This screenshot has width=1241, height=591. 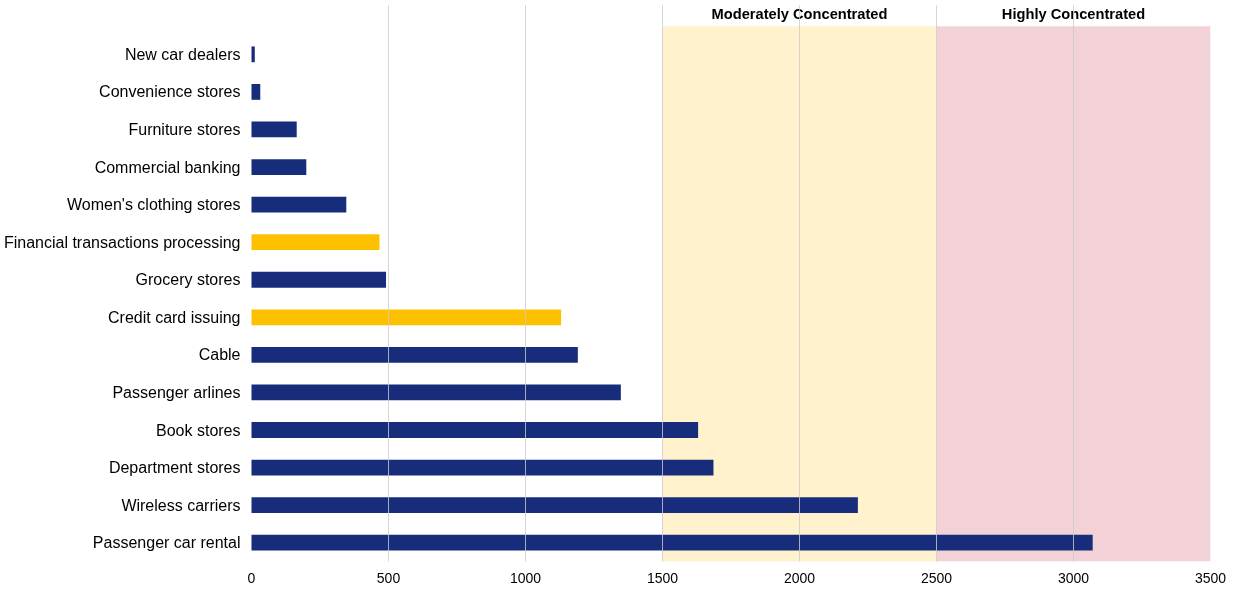 I want to click on x-tick-label: 3500, so click(x=1210, y=577).